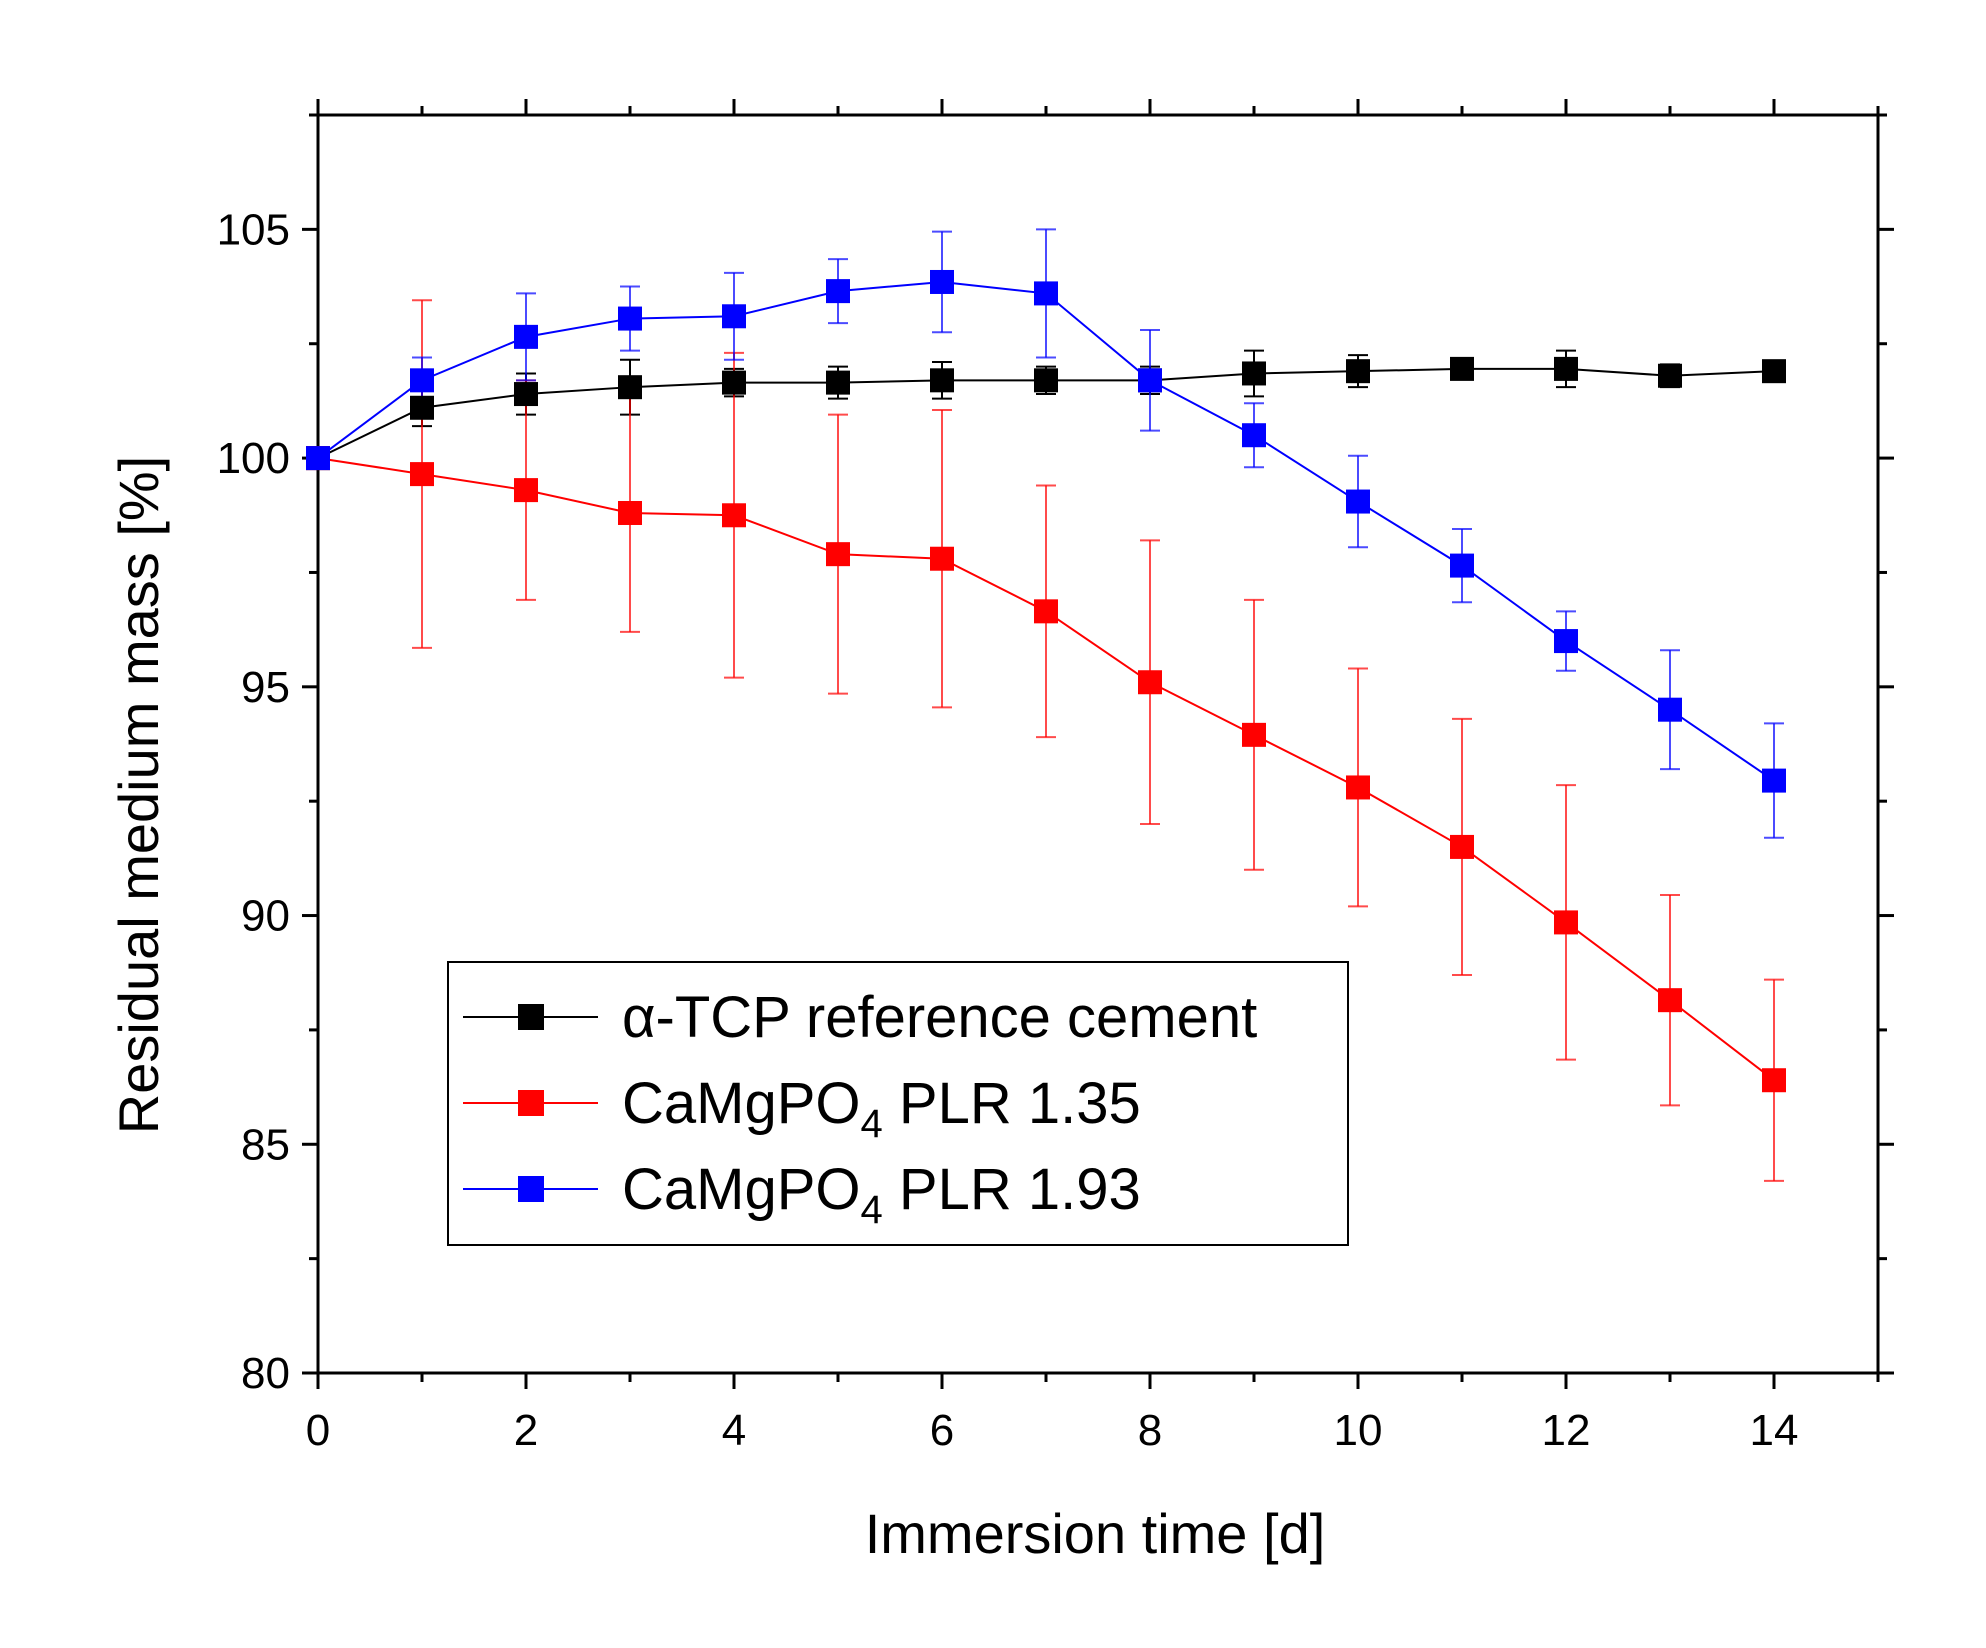  Describe the element at coordinates (942, 1430) in the screenshot. I see `x-tick-label: 6` at that location.